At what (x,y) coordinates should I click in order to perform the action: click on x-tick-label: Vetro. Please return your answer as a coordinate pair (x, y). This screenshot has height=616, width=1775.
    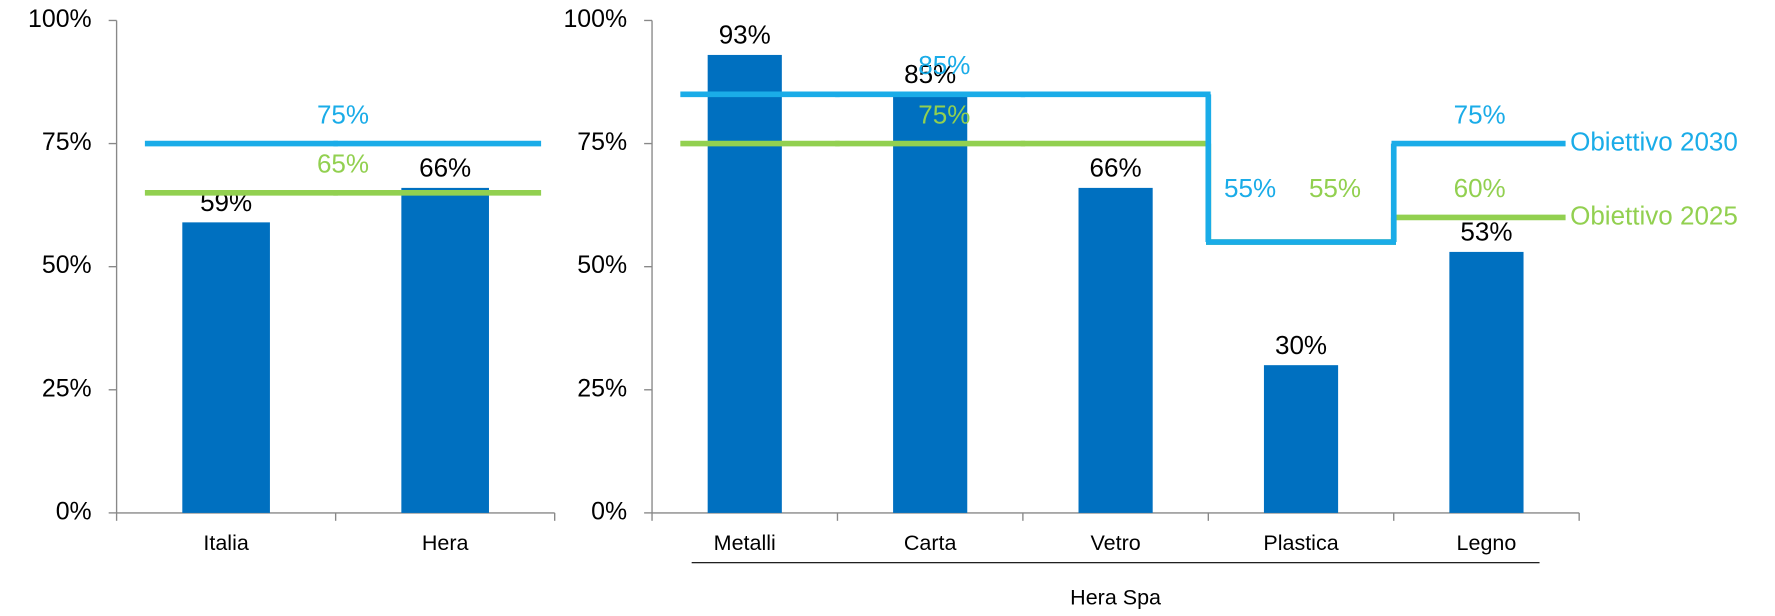
    Looking at the image, I should click on (1115, 543).